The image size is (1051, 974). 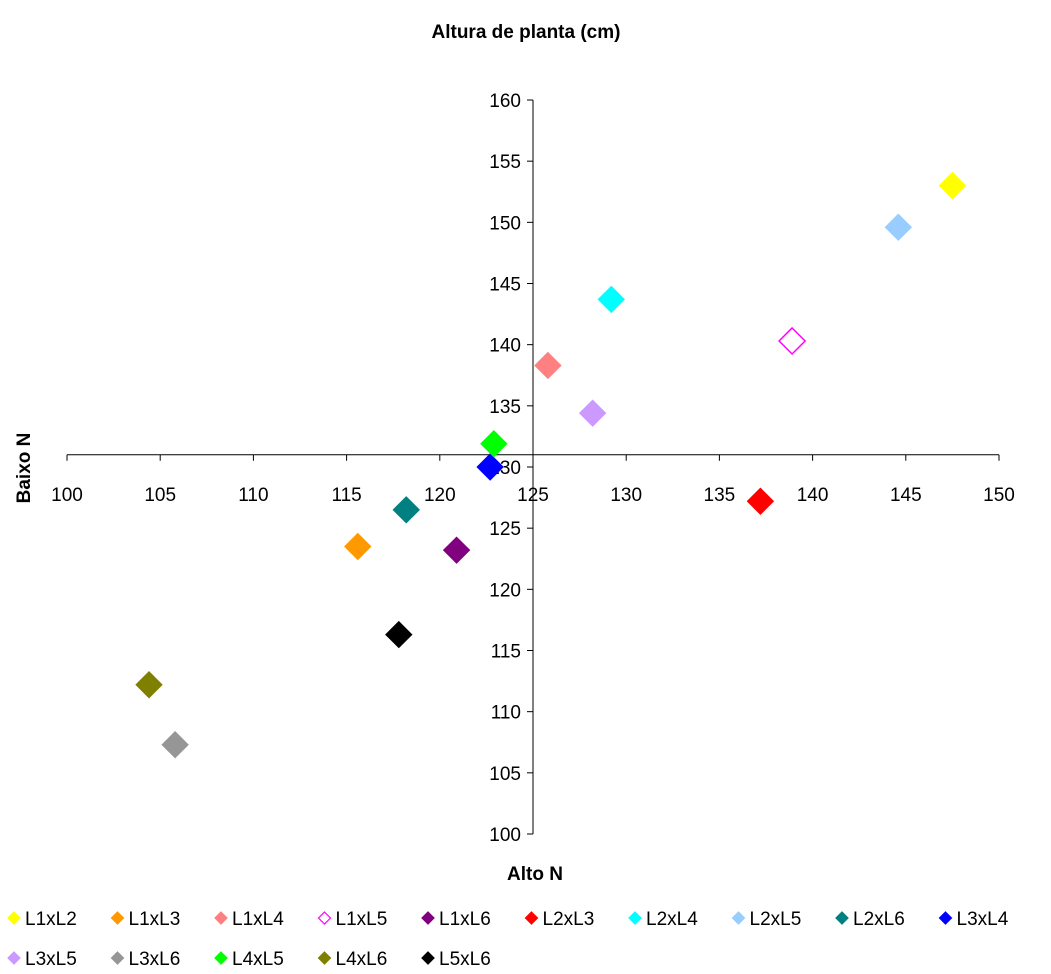 I want to click on data-point-l1xl5, so click(x=792, y=341).